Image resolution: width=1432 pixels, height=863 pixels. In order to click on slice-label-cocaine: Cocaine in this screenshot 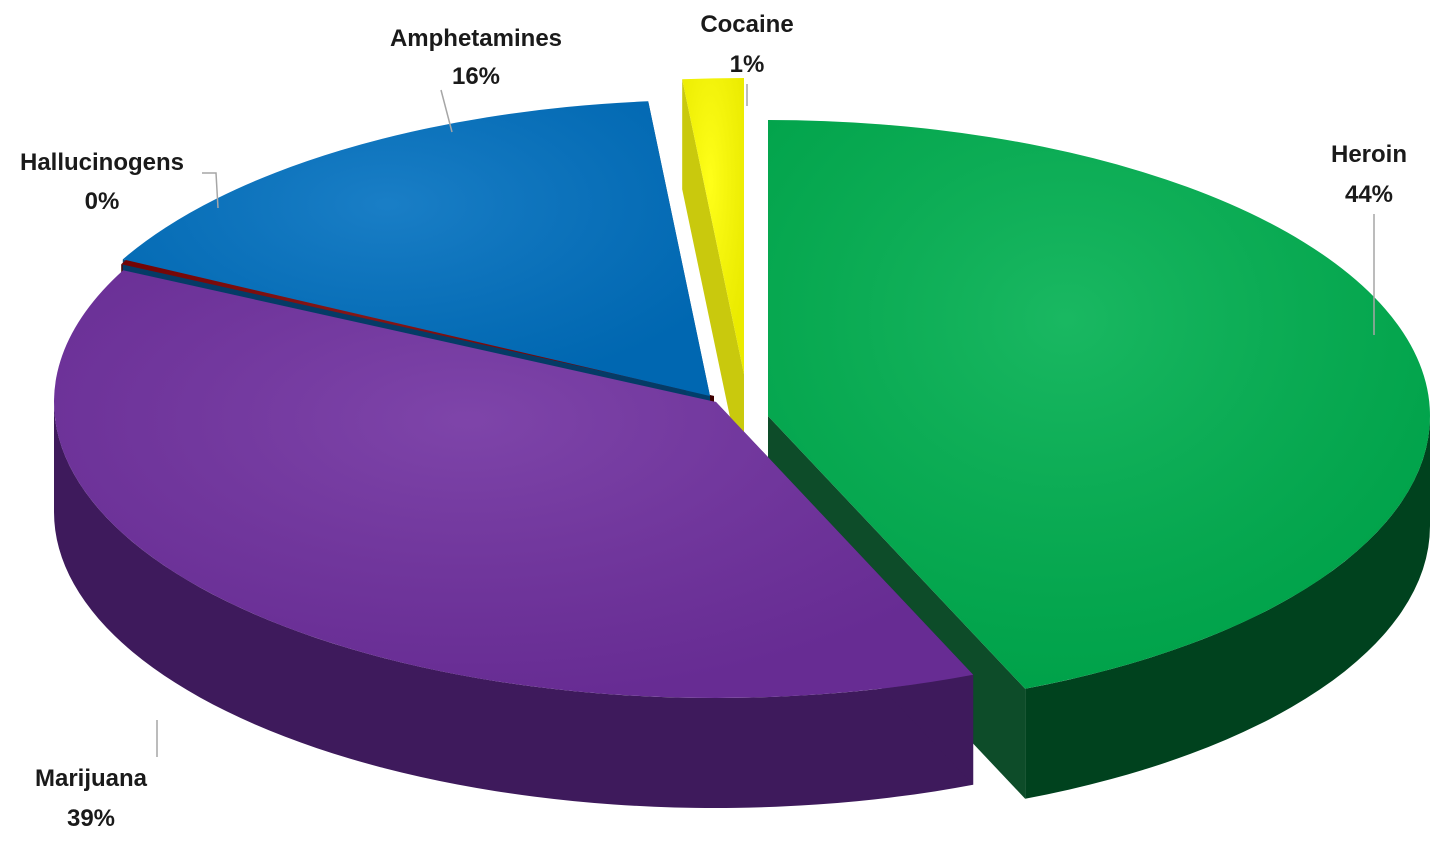, I will do `click(746, 24)`.